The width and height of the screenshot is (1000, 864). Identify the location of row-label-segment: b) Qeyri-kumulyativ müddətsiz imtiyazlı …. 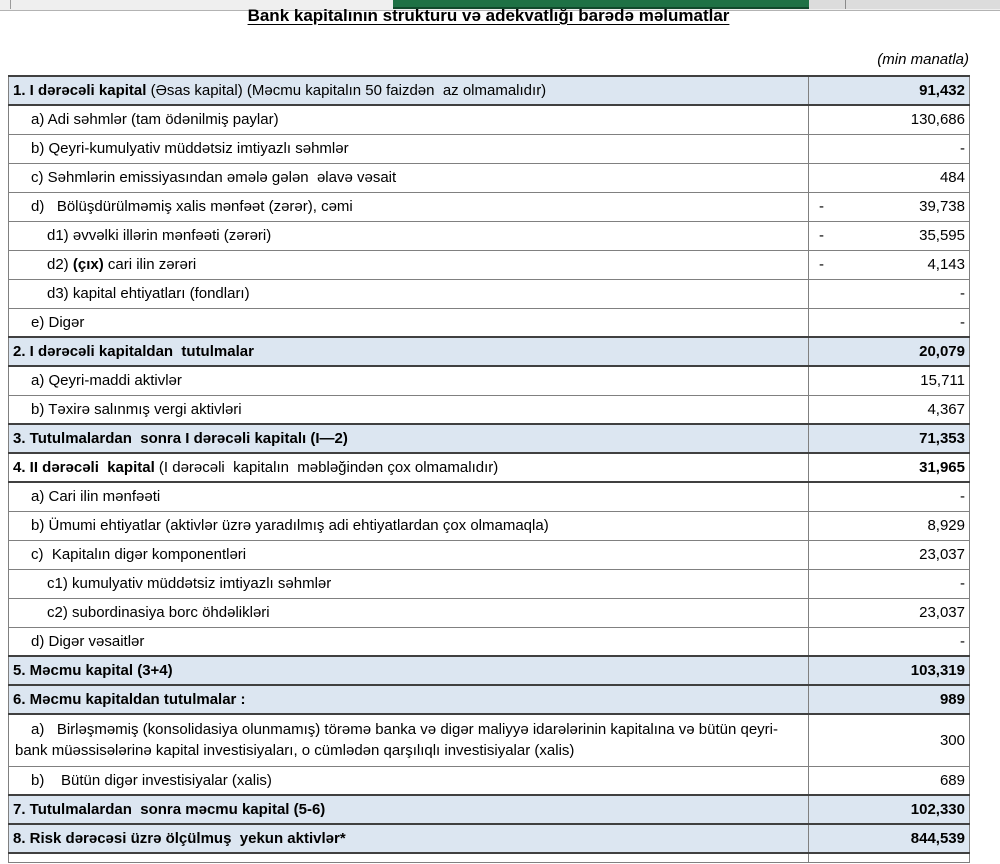
(190, 148).